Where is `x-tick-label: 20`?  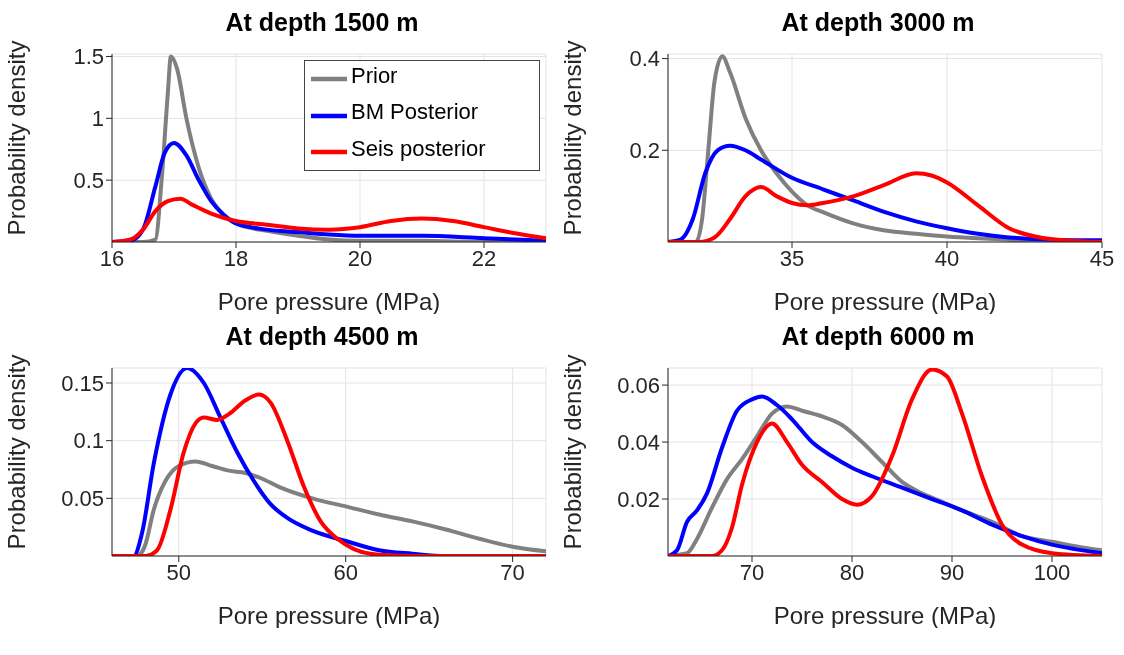
x-tick-label: 20 is located at coordinates (360, 258).